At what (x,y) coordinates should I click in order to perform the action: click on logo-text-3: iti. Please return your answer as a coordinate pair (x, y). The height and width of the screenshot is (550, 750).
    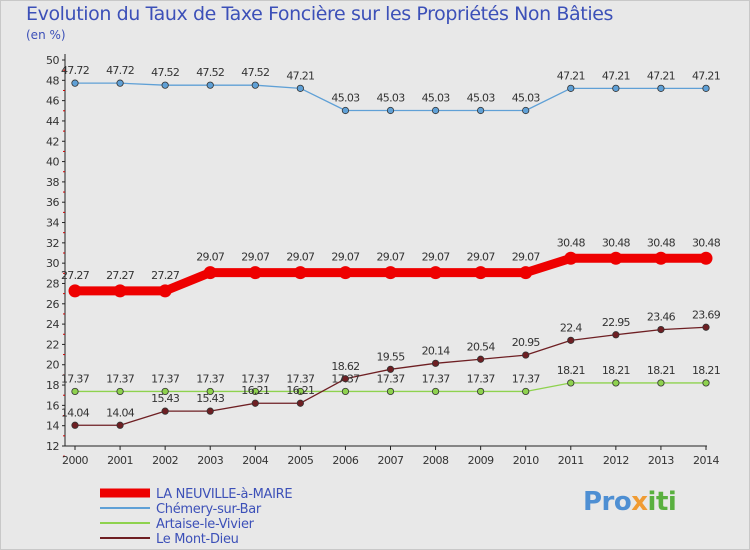
    Looking at the image, I should click on (662, 502).